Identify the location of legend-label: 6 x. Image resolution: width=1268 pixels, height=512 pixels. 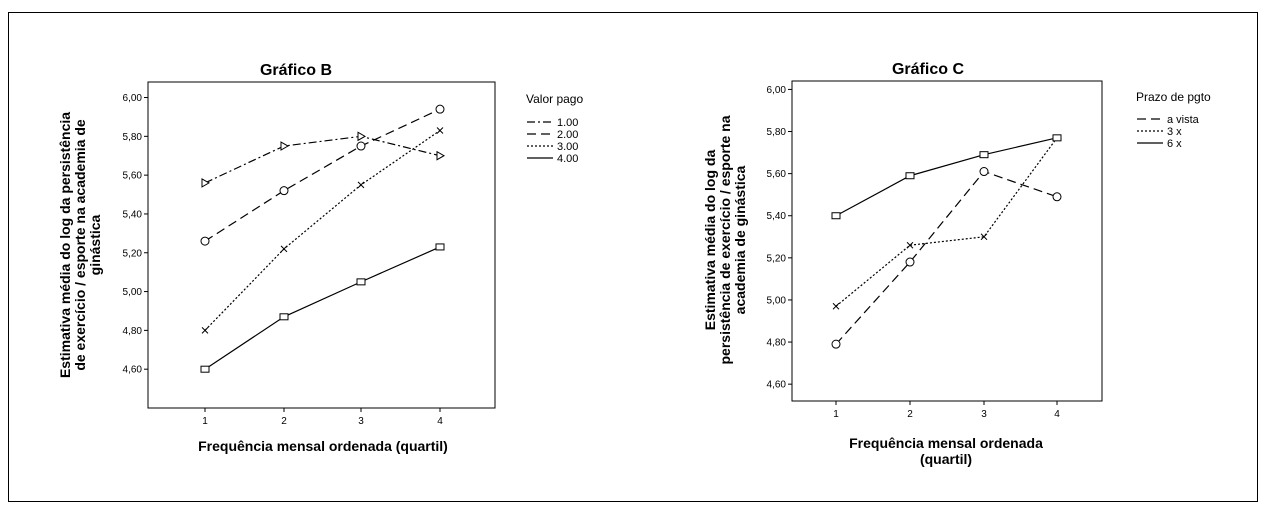
(1174, 144).